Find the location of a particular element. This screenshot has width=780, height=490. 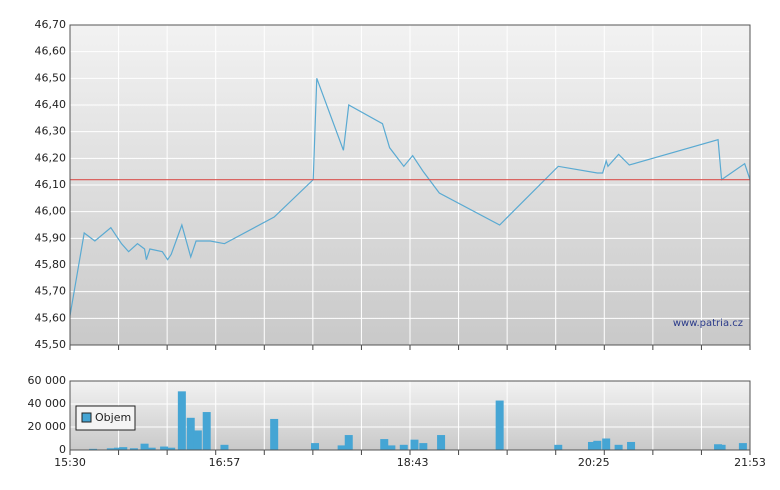

y-tick-label: 46,40 is located at coordinates (51, 104).